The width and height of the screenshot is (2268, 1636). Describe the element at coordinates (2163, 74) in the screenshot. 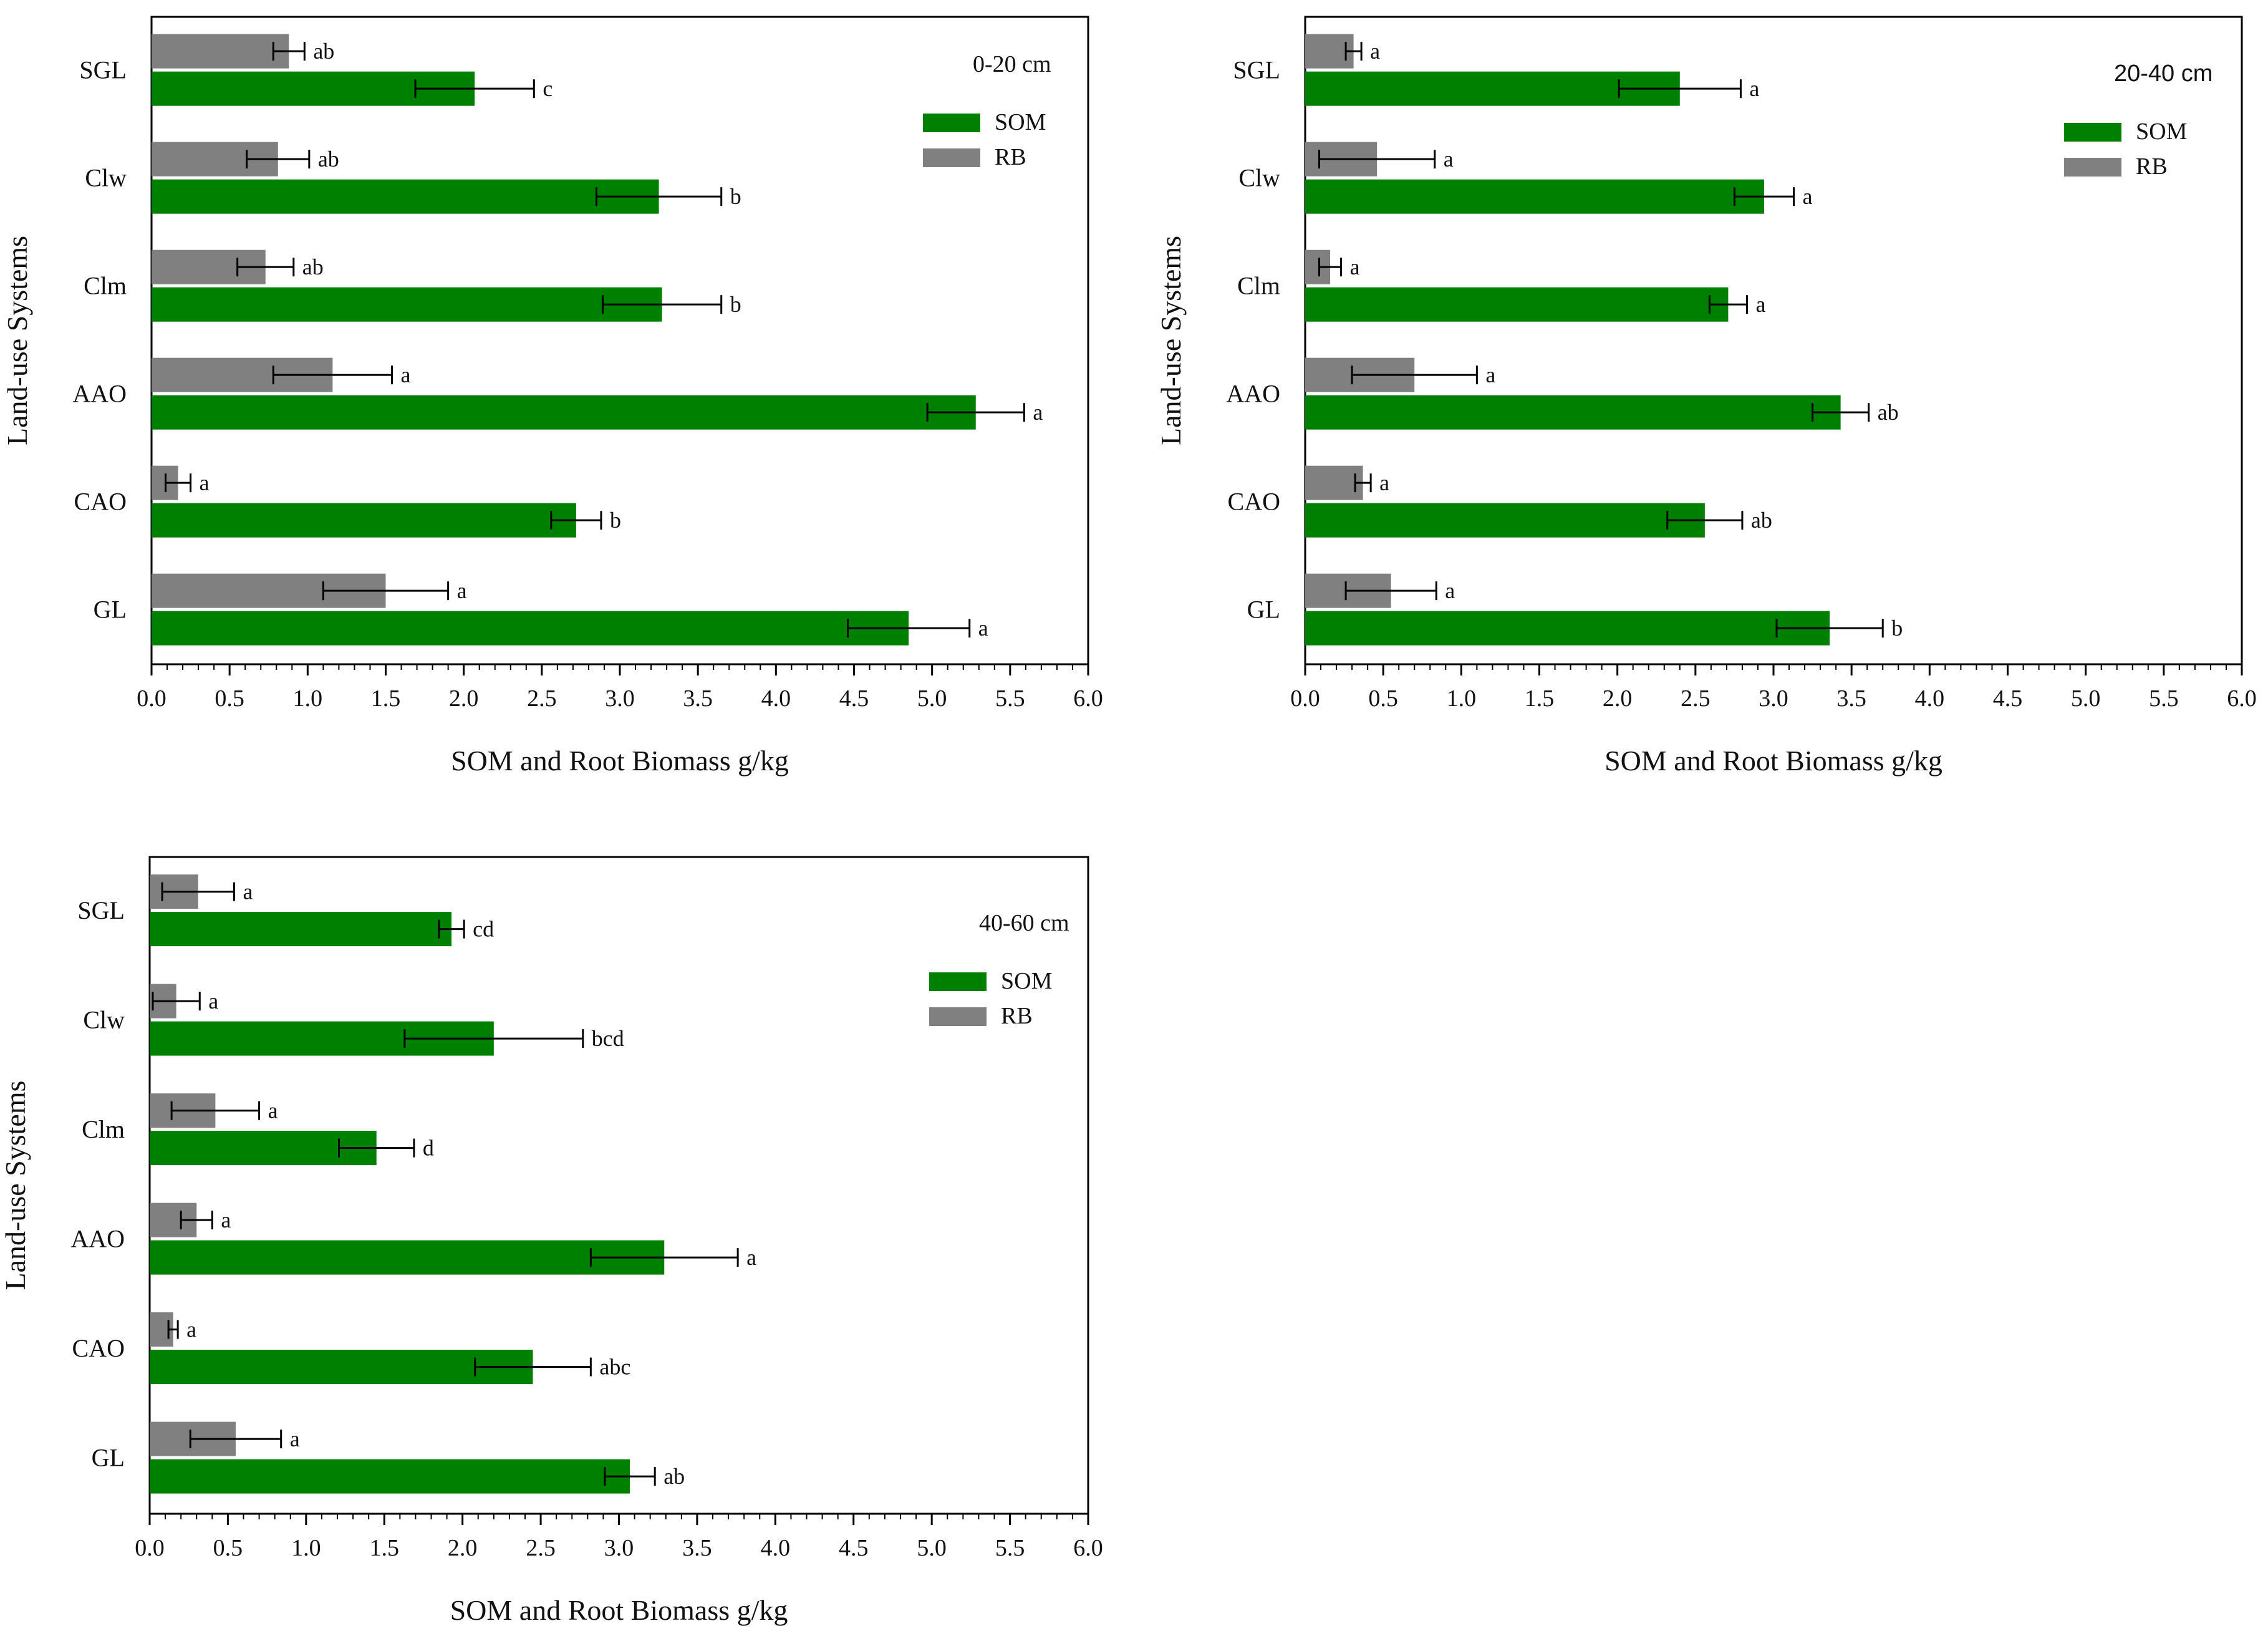

I see `panel-title: 20-40 cm` at that location.